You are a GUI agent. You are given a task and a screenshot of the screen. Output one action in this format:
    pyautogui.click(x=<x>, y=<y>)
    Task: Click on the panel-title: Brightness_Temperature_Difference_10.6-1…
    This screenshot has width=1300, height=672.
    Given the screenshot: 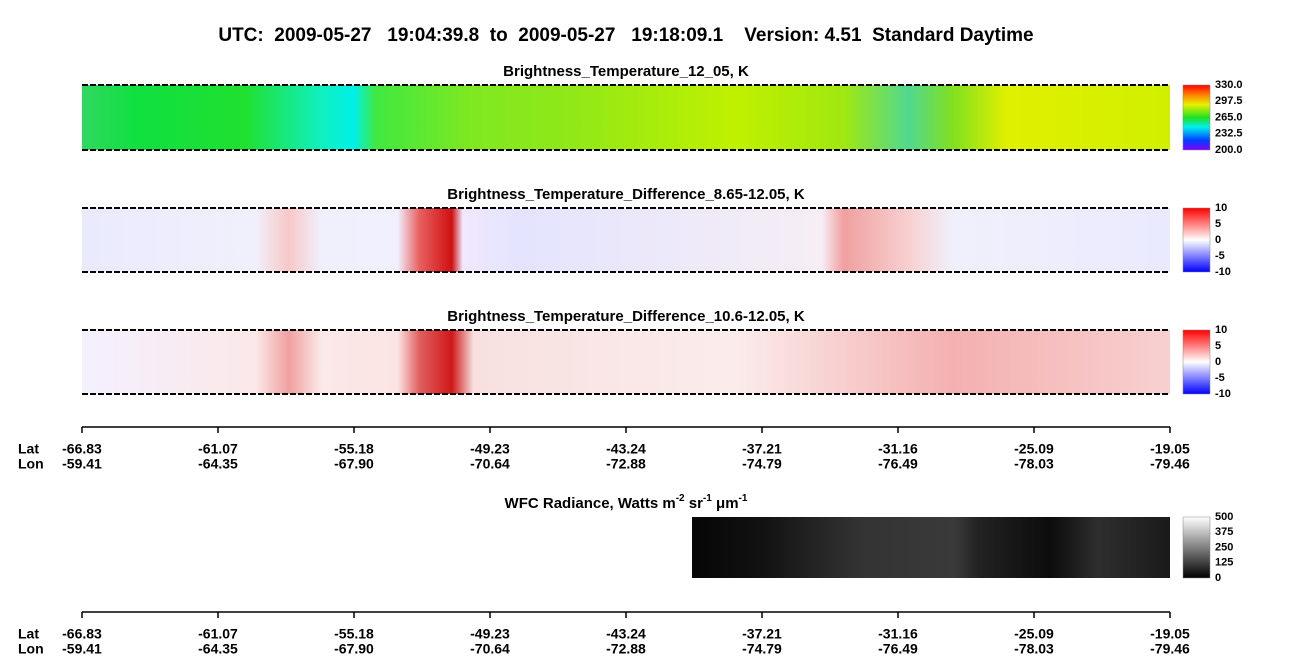 What is the action you would take?
    pyautogui.click(x=626, y=316)
    